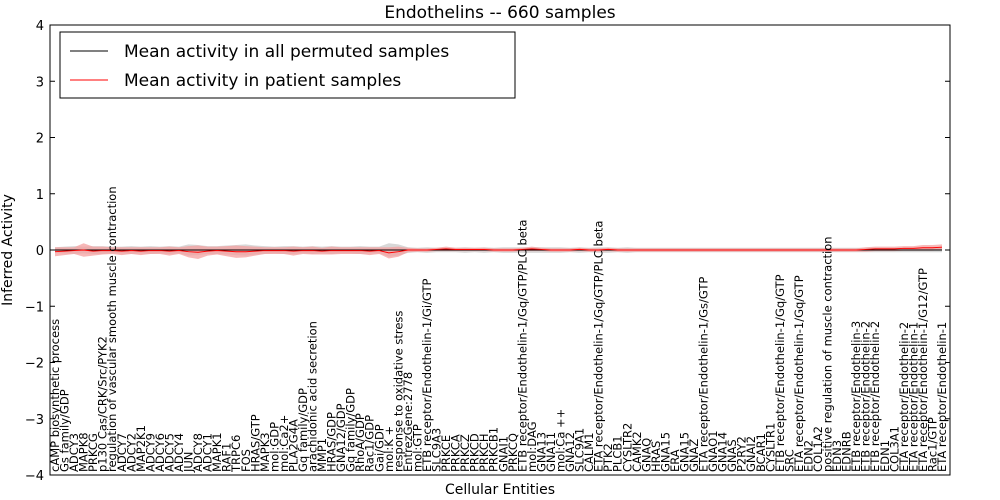 Image resolution: width=1000 pixels, height=500 pixels. Describe the element at coordinates (580, 450) in the screenshot. I see `x-tick-label: SLC9A1` at that location.